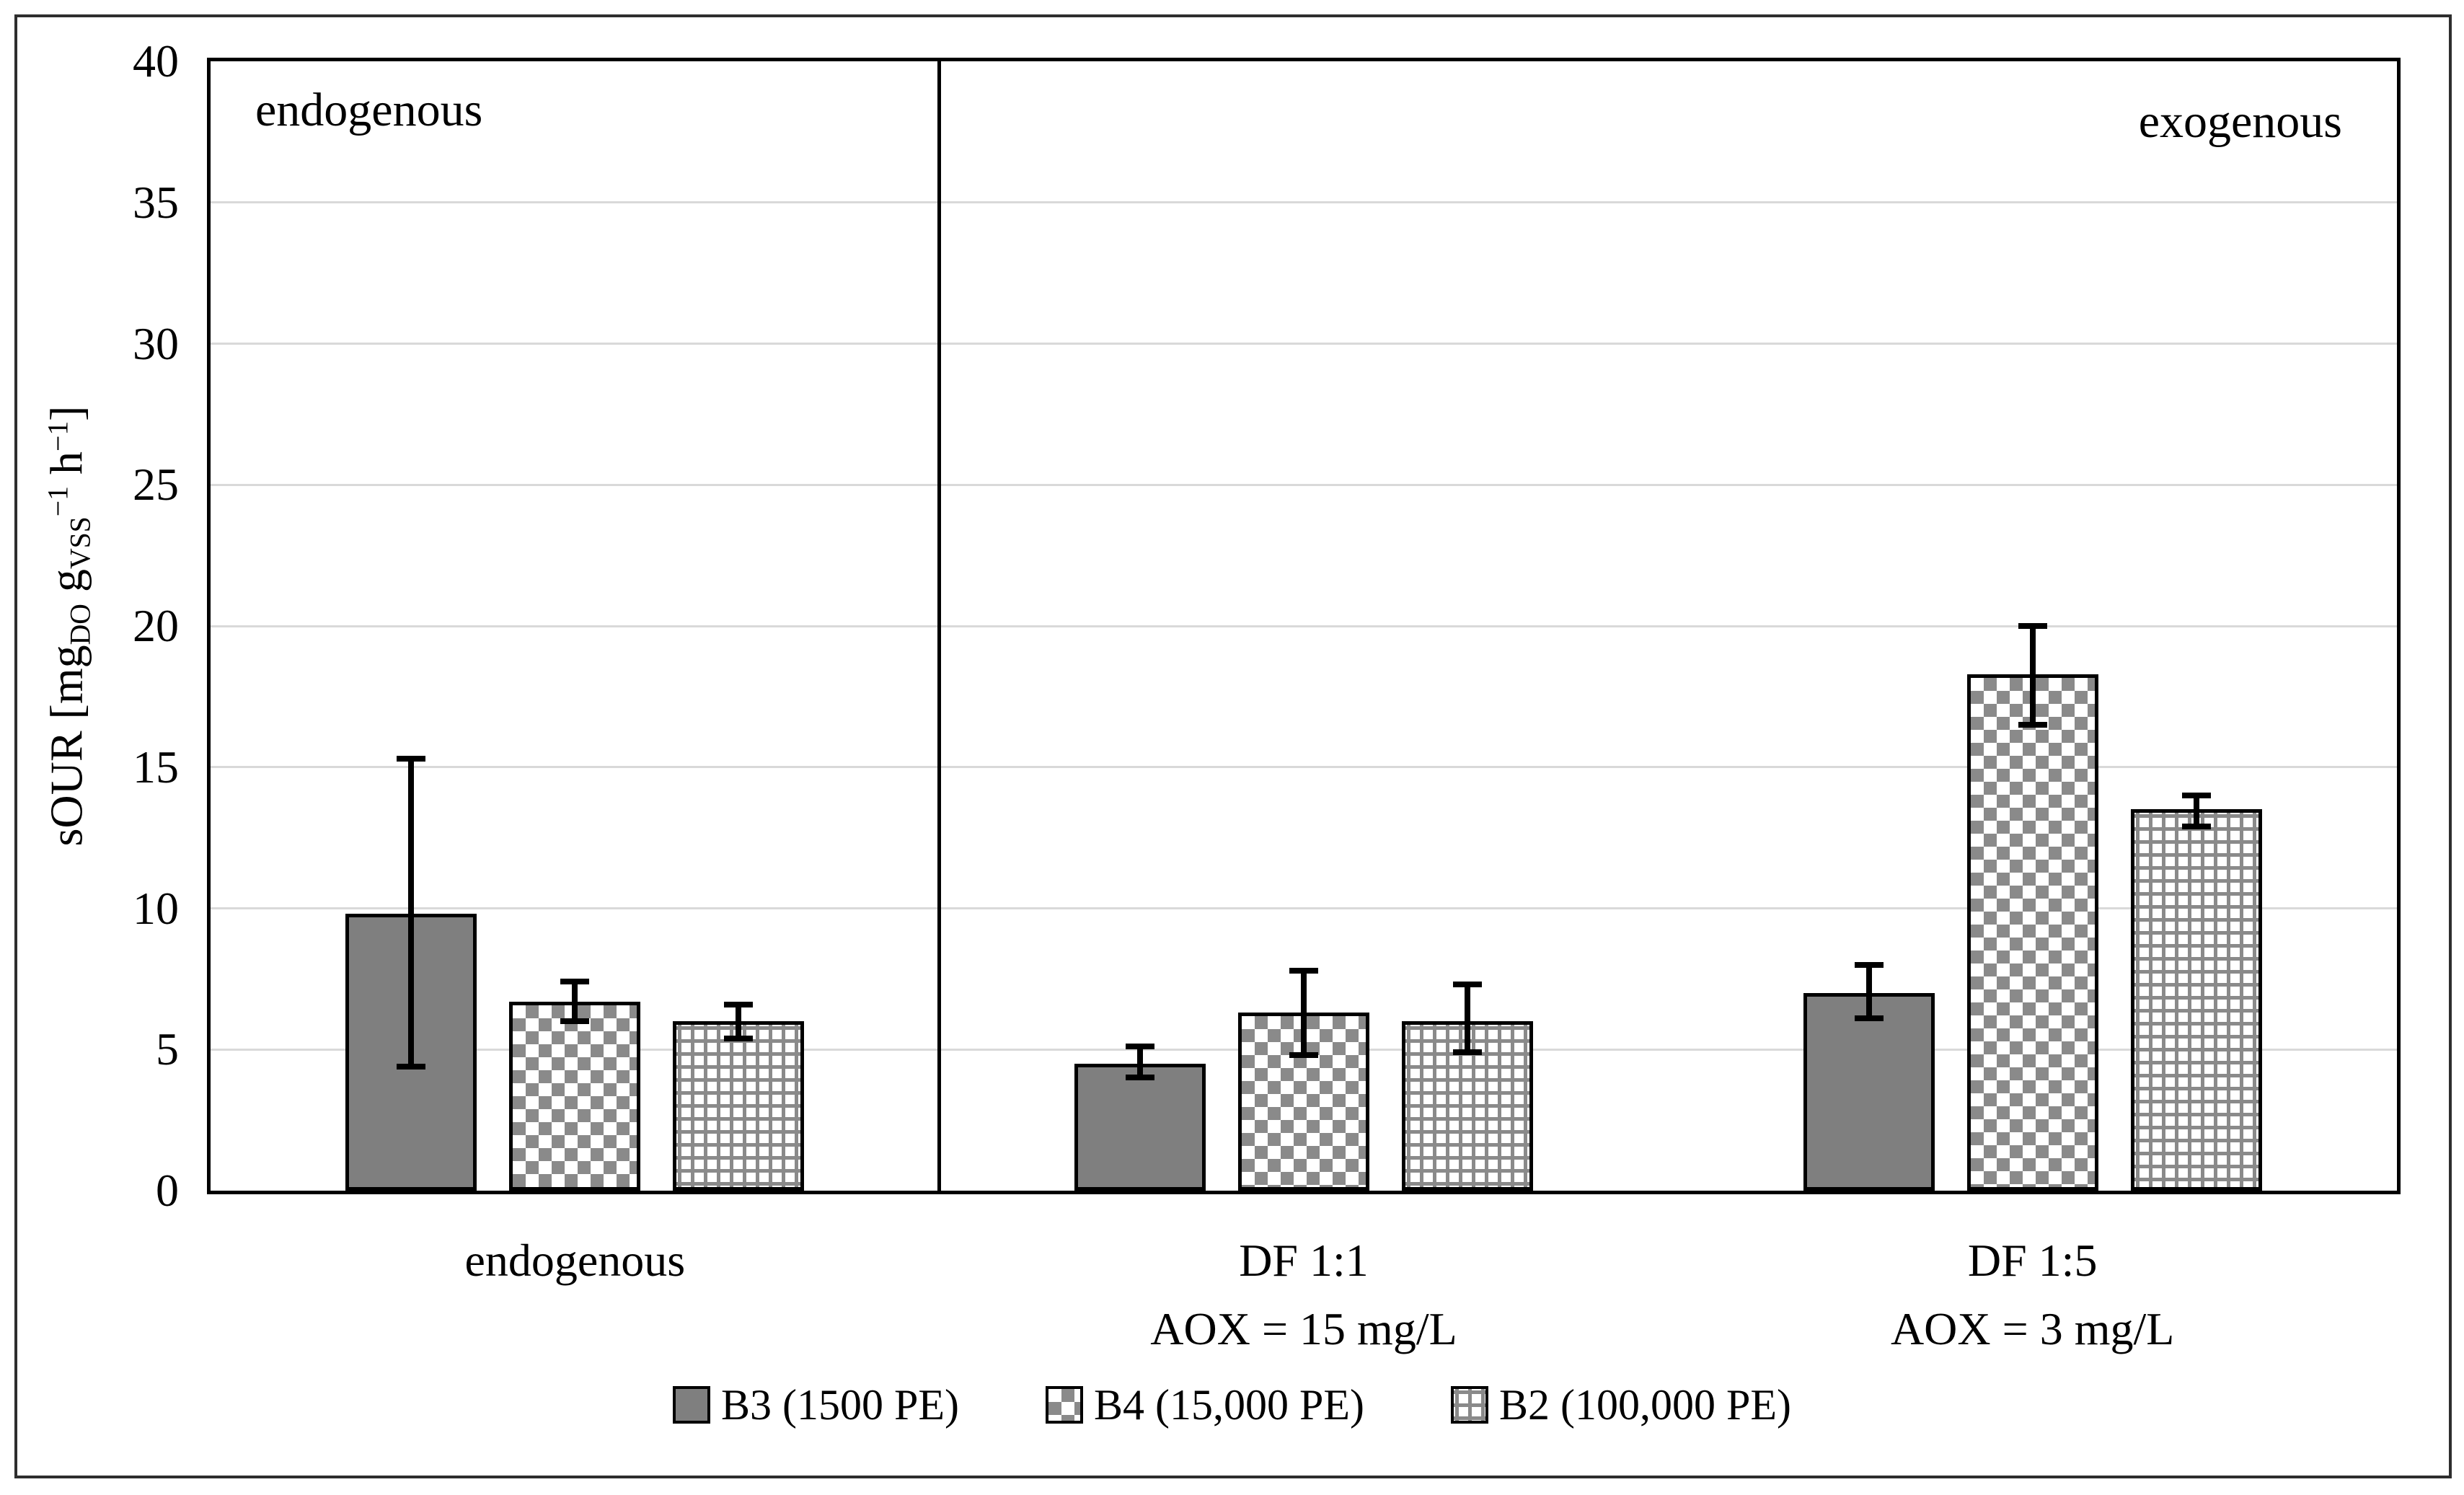  I want to click on y-tick-label-0: 0, so click(167, 1190).